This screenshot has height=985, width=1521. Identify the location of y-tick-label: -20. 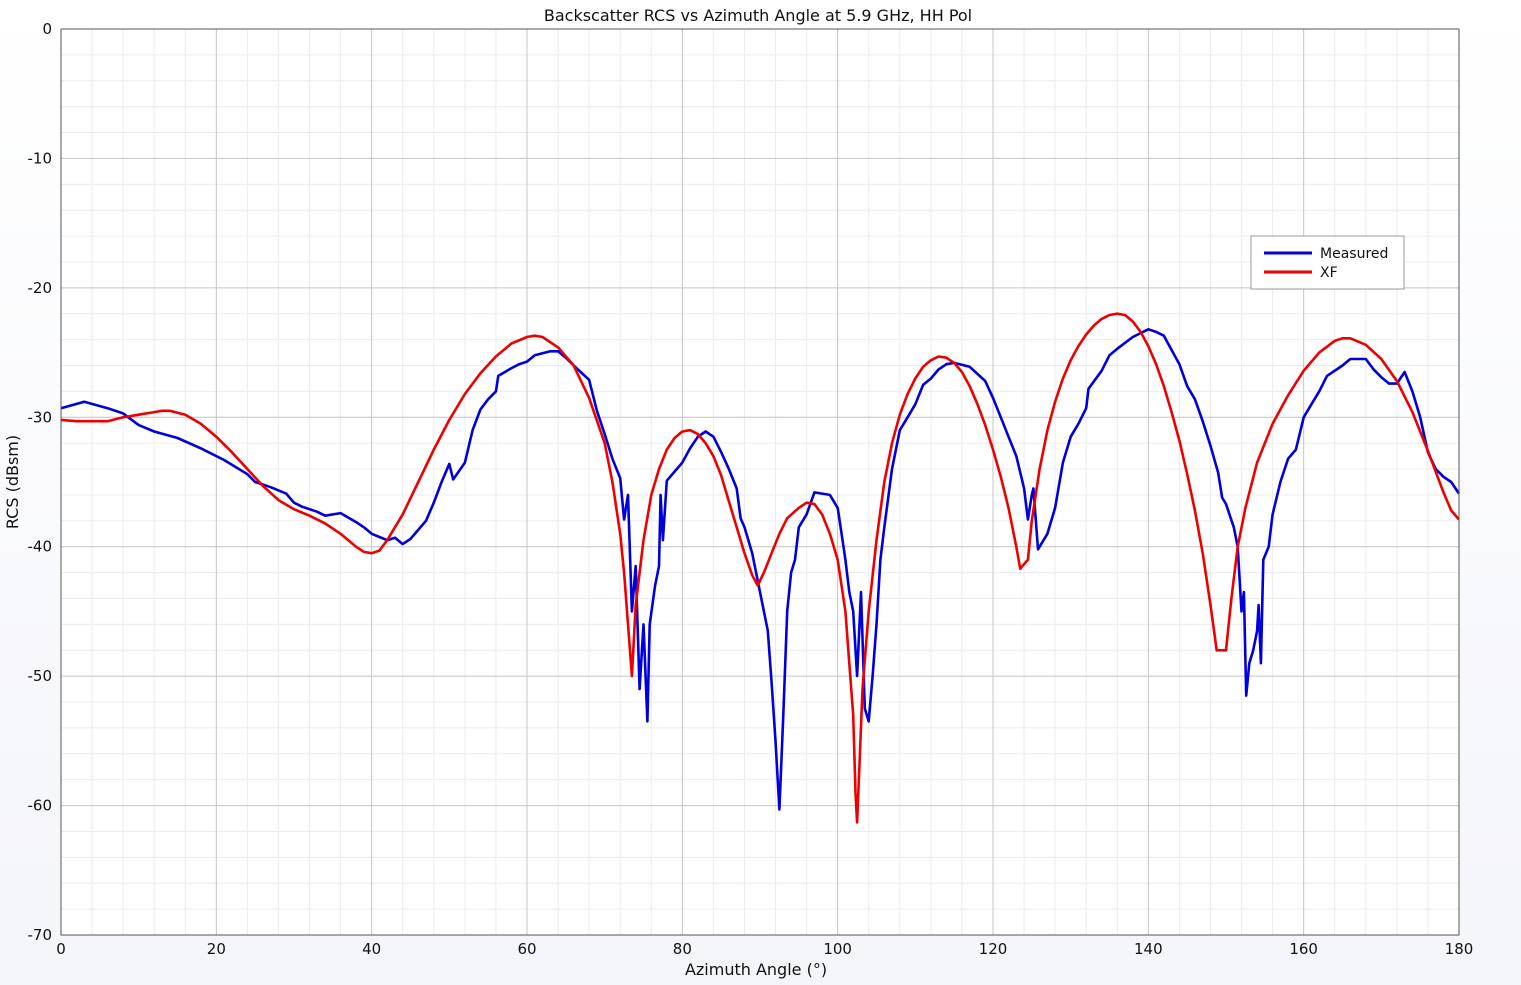
(40, 288).